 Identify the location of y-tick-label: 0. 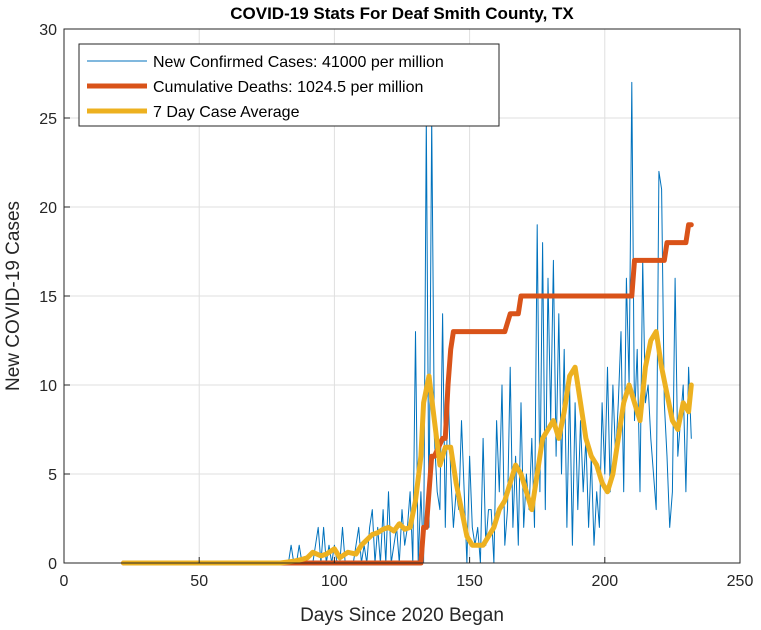
(52, 564).